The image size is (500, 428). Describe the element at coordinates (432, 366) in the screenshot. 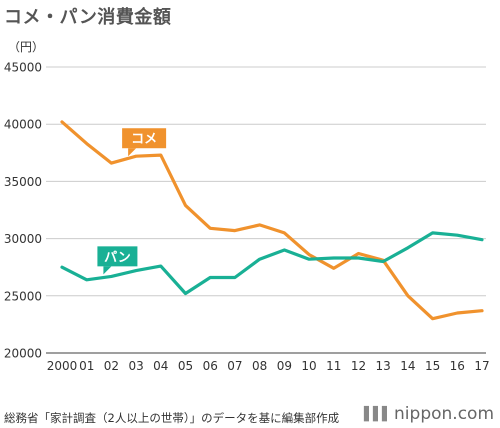

I see `x-tick-label: 15` at that location.